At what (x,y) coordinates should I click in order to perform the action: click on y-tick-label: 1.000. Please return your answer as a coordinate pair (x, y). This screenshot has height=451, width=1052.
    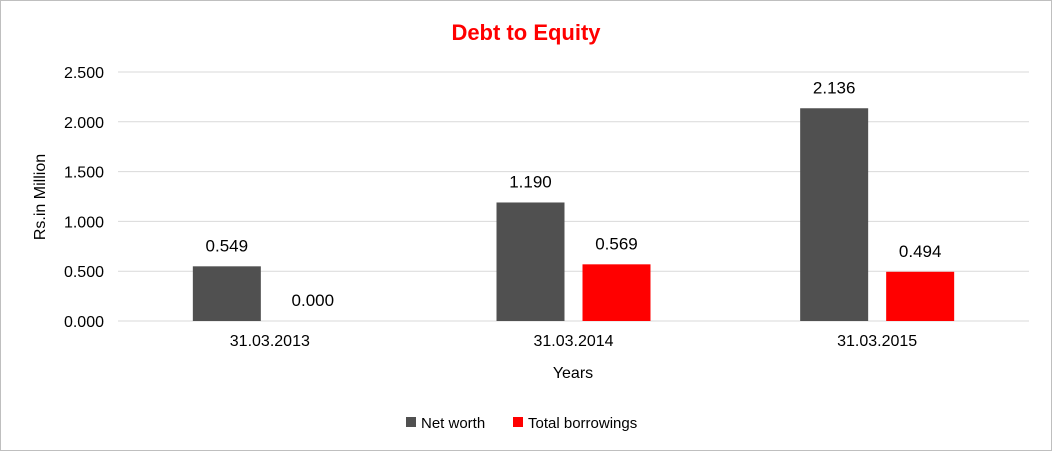
    Looking at the image, I should click on (84, 222).